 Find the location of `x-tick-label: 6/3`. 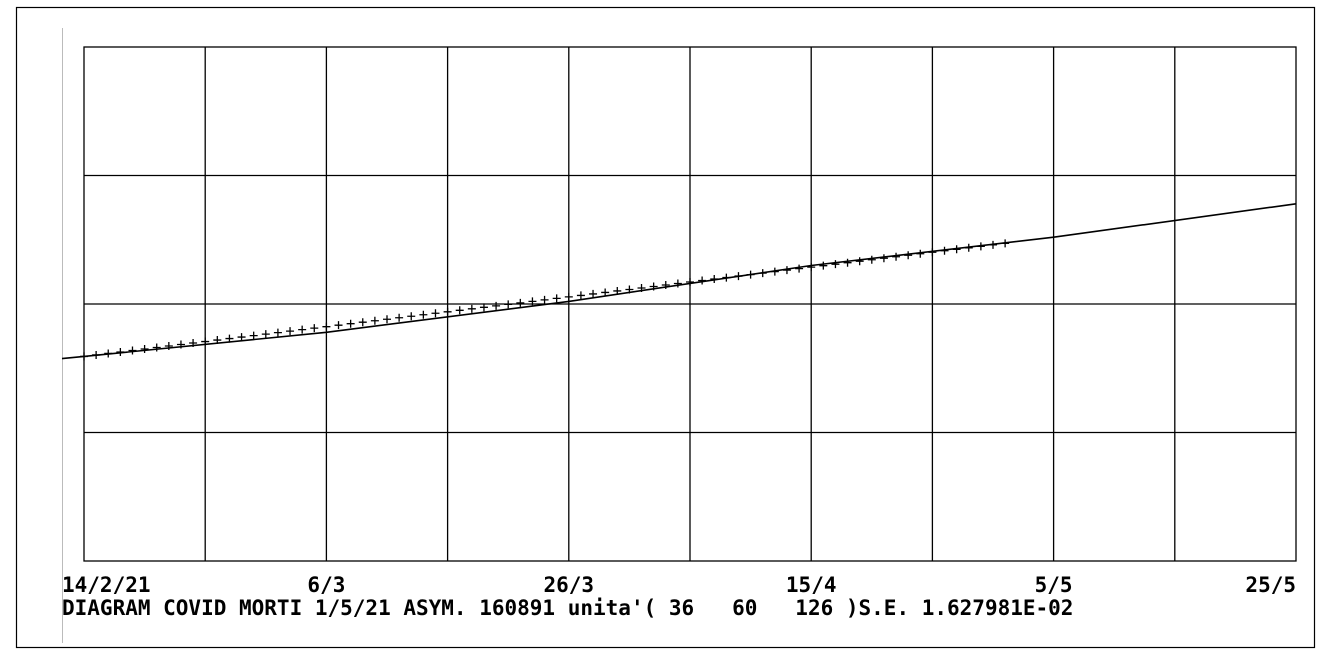

x-tick-label: 6/3 is located at coordinates (326, 585).